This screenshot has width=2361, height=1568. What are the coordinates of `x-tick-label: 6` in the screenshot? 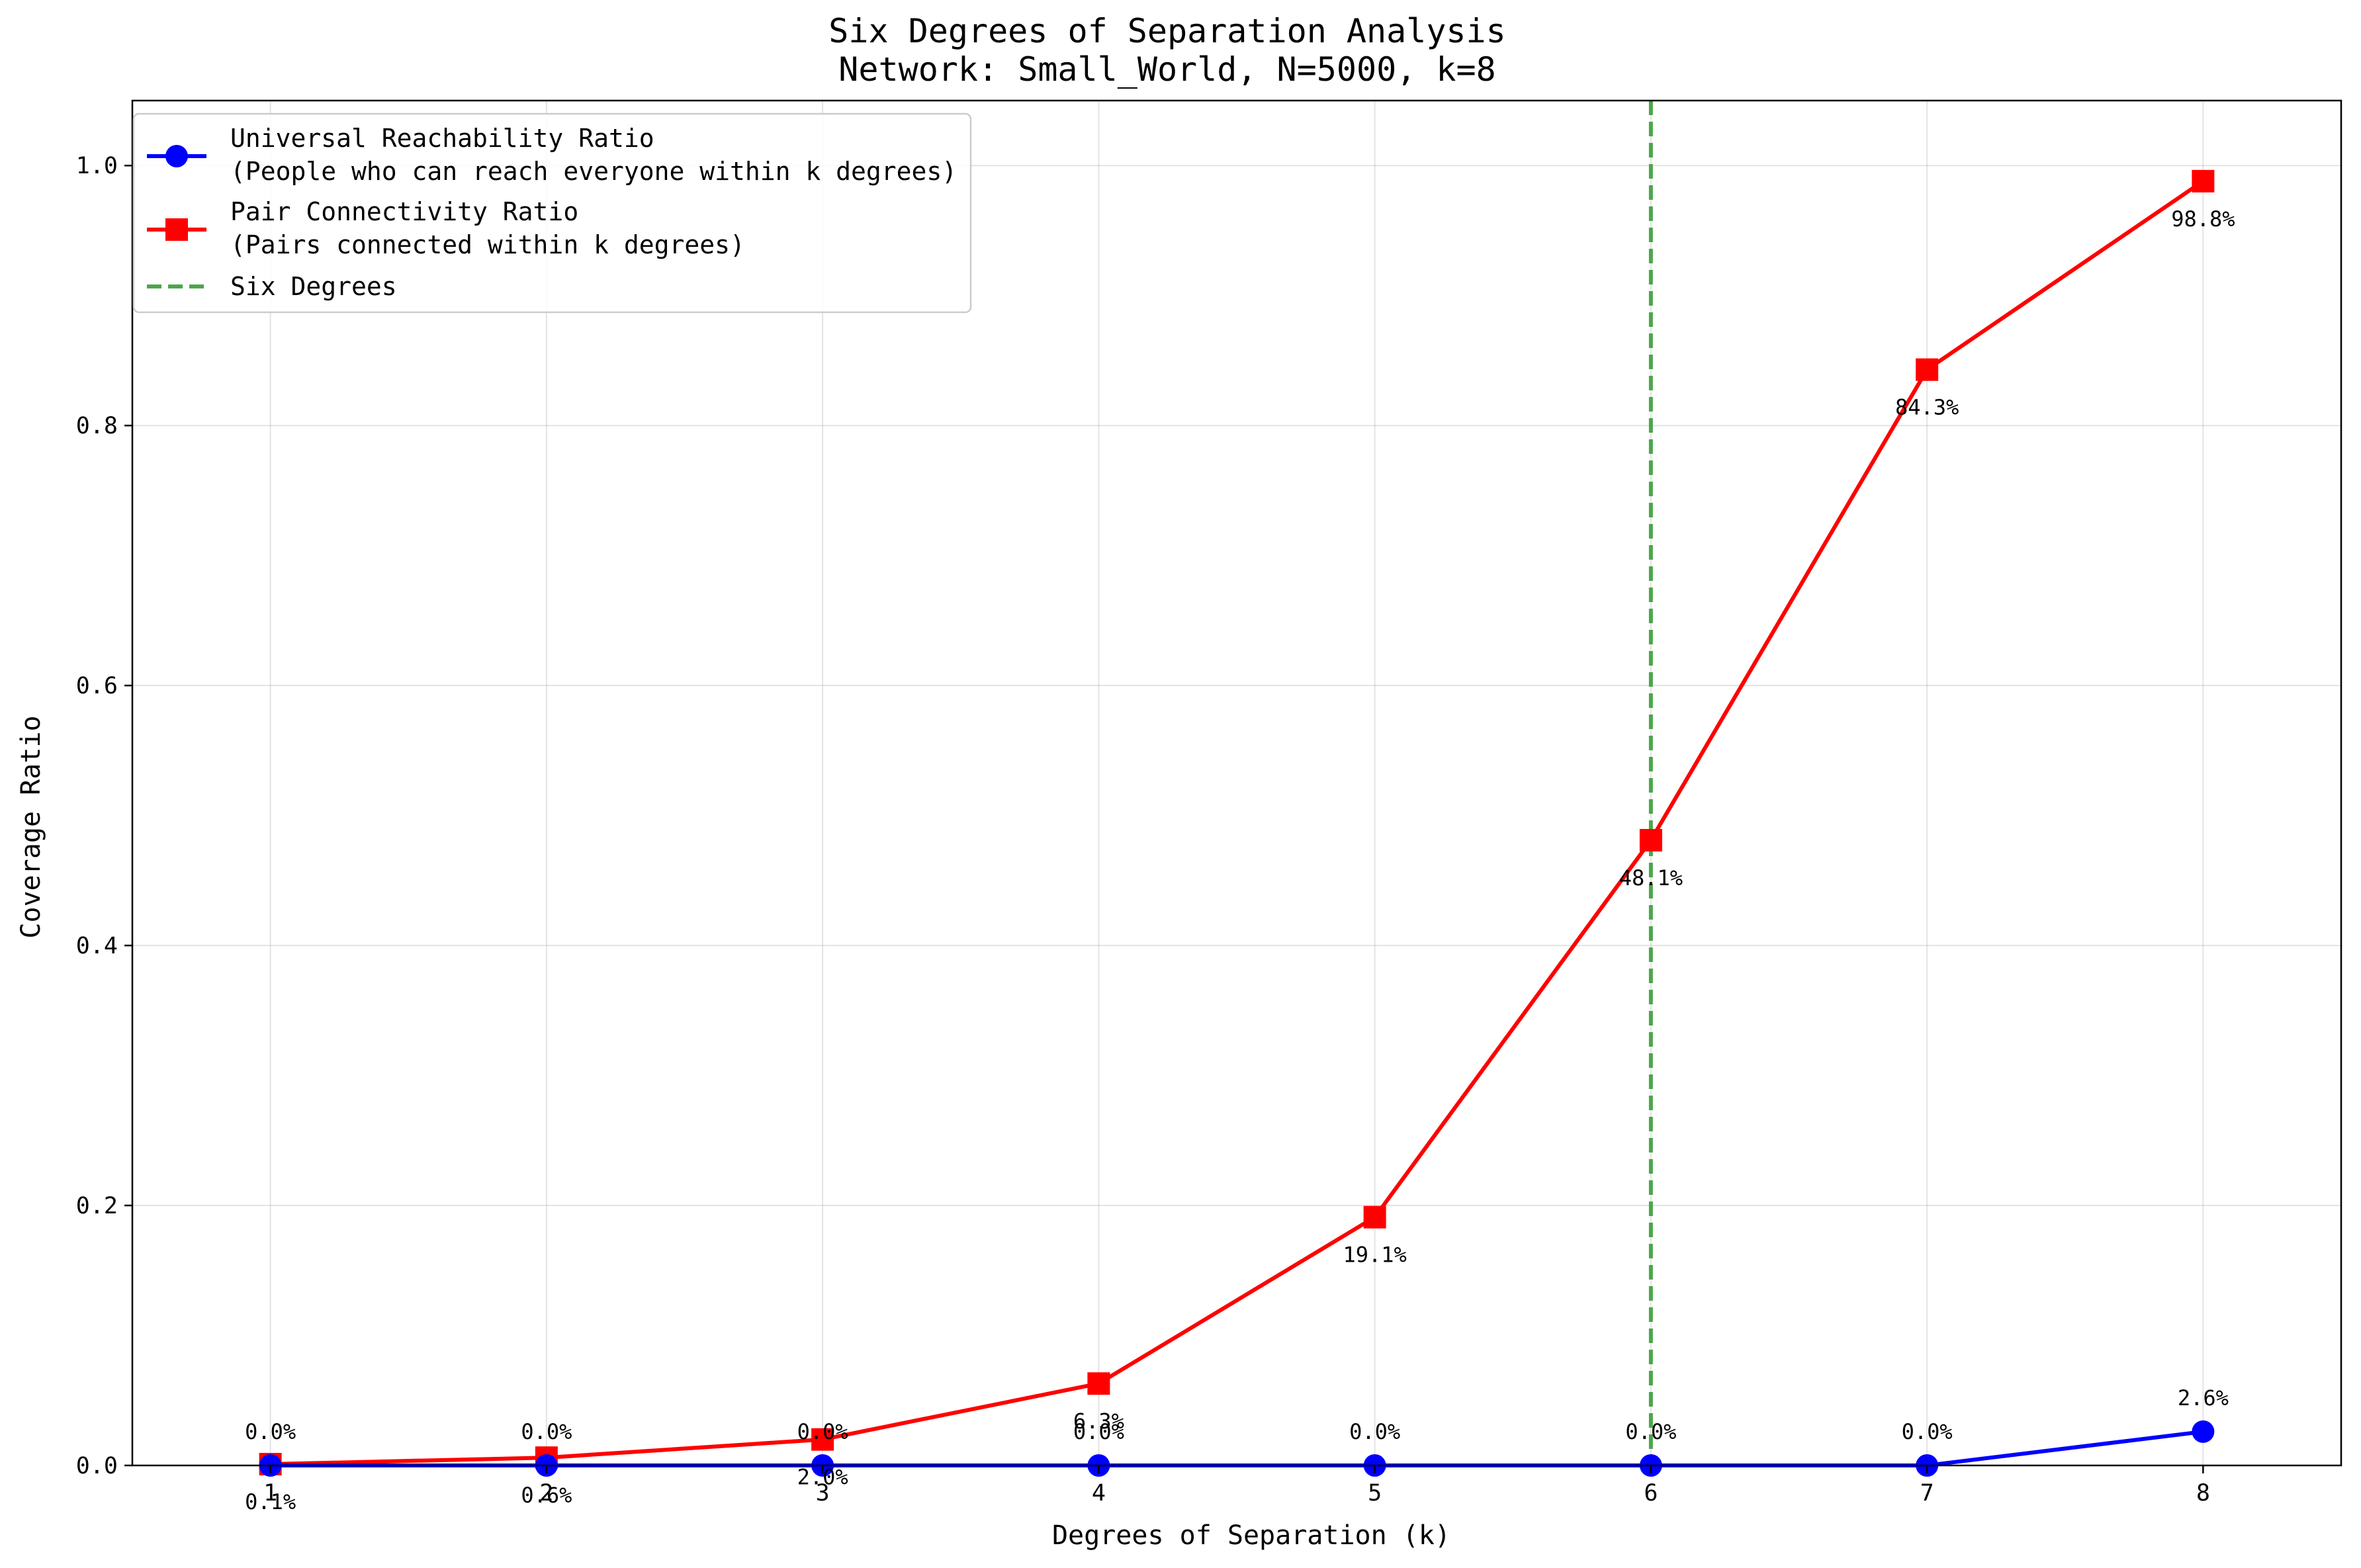 It's located at (1651, 1493).